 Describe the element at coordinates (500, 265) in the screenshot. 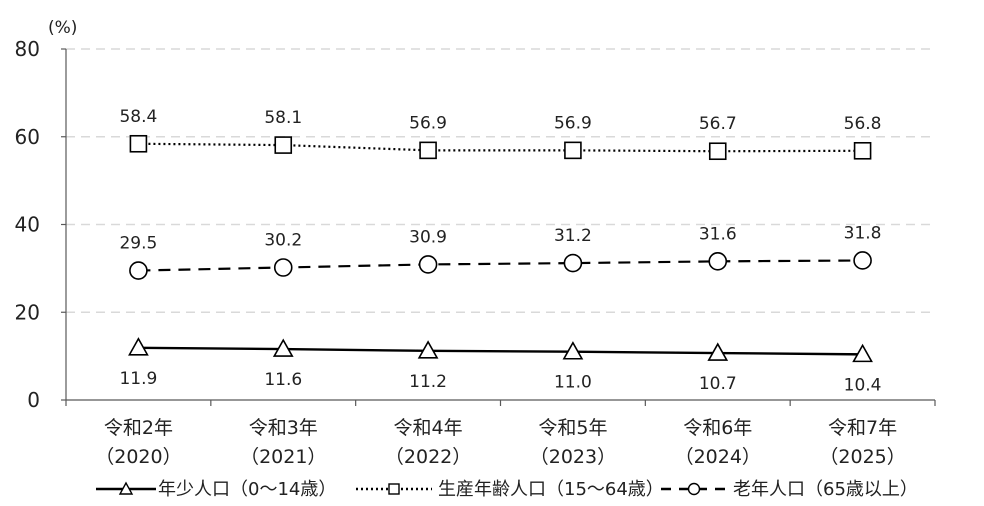

I see `series-line-elderly` at that location.